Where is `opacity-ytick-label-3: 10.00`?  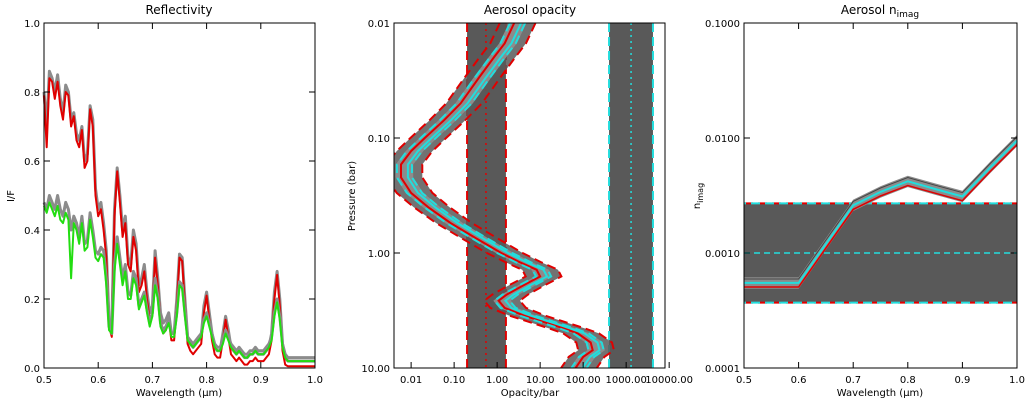 opacity-ytick-label-3: 10.00 is located at coordinates (375, 369).